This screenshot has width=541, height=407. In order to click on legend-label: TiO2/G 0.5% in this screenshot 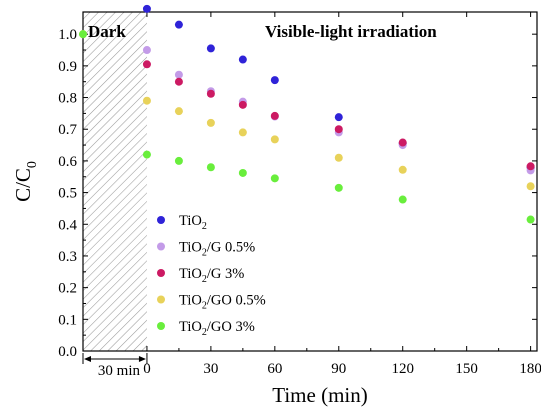, I will do `click(217, 249)`.